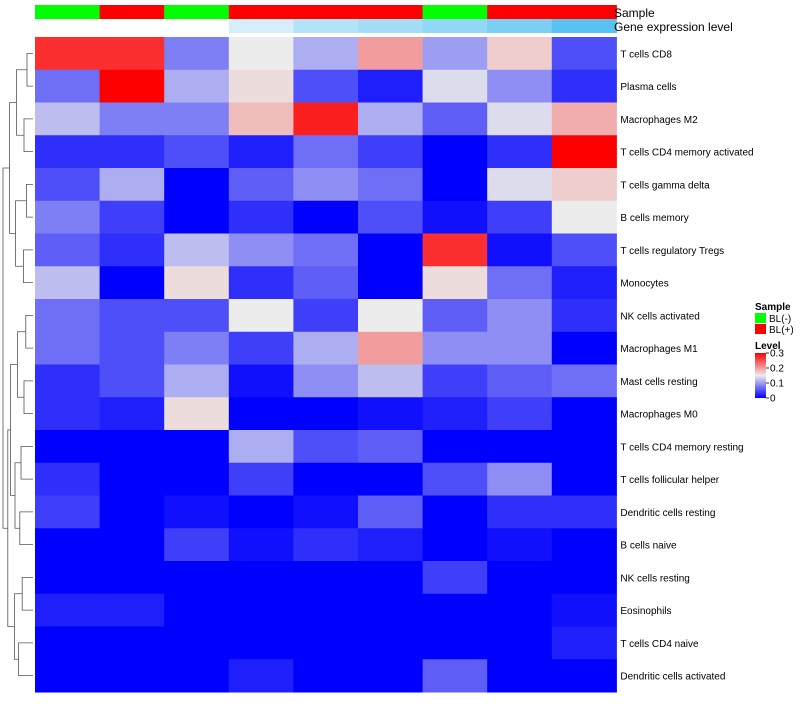 The height and width of the screenshot is (705, 800). Describe the element at coordinates (659, 349) in the screenshot. I see `row-label: Macrophages M1` at that location.